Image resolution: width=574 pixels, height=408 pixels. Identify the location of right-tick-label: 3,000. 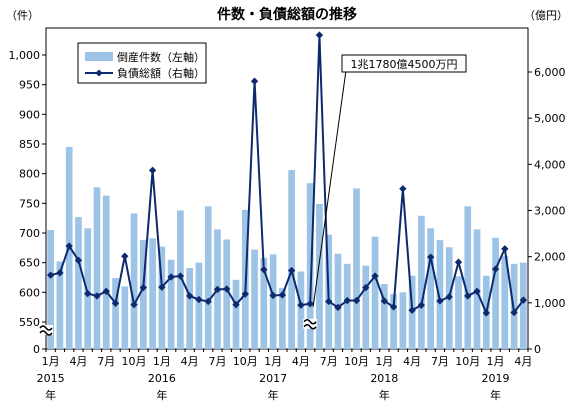
(550, 211).